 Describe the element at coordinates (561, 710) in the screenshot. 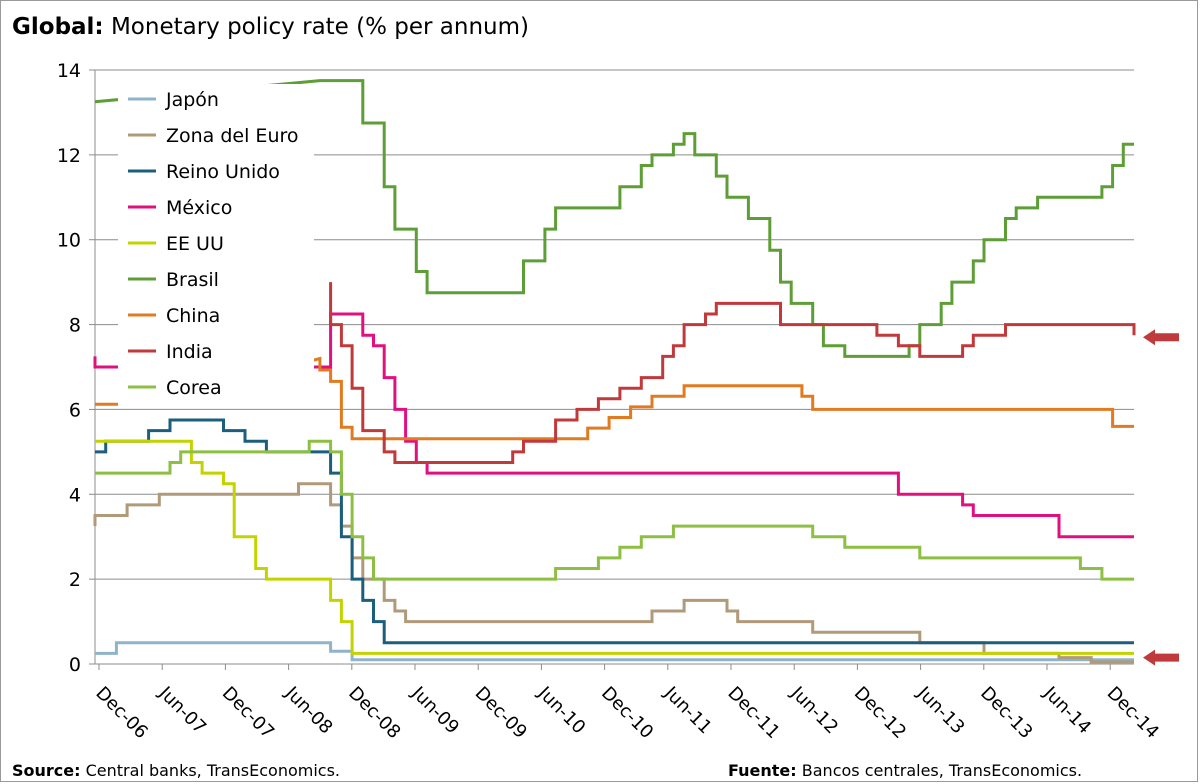

I see `x-tick-label: Jun-10` at that location.